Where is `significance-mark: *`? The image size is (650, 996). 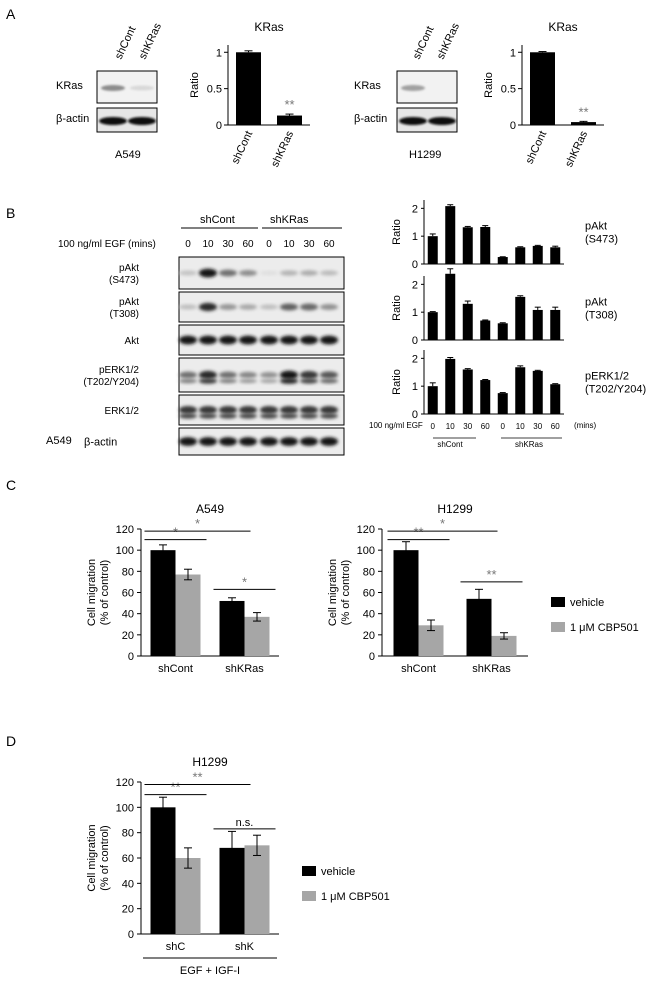
significance-mark: * is located at coordinates (197, 523).